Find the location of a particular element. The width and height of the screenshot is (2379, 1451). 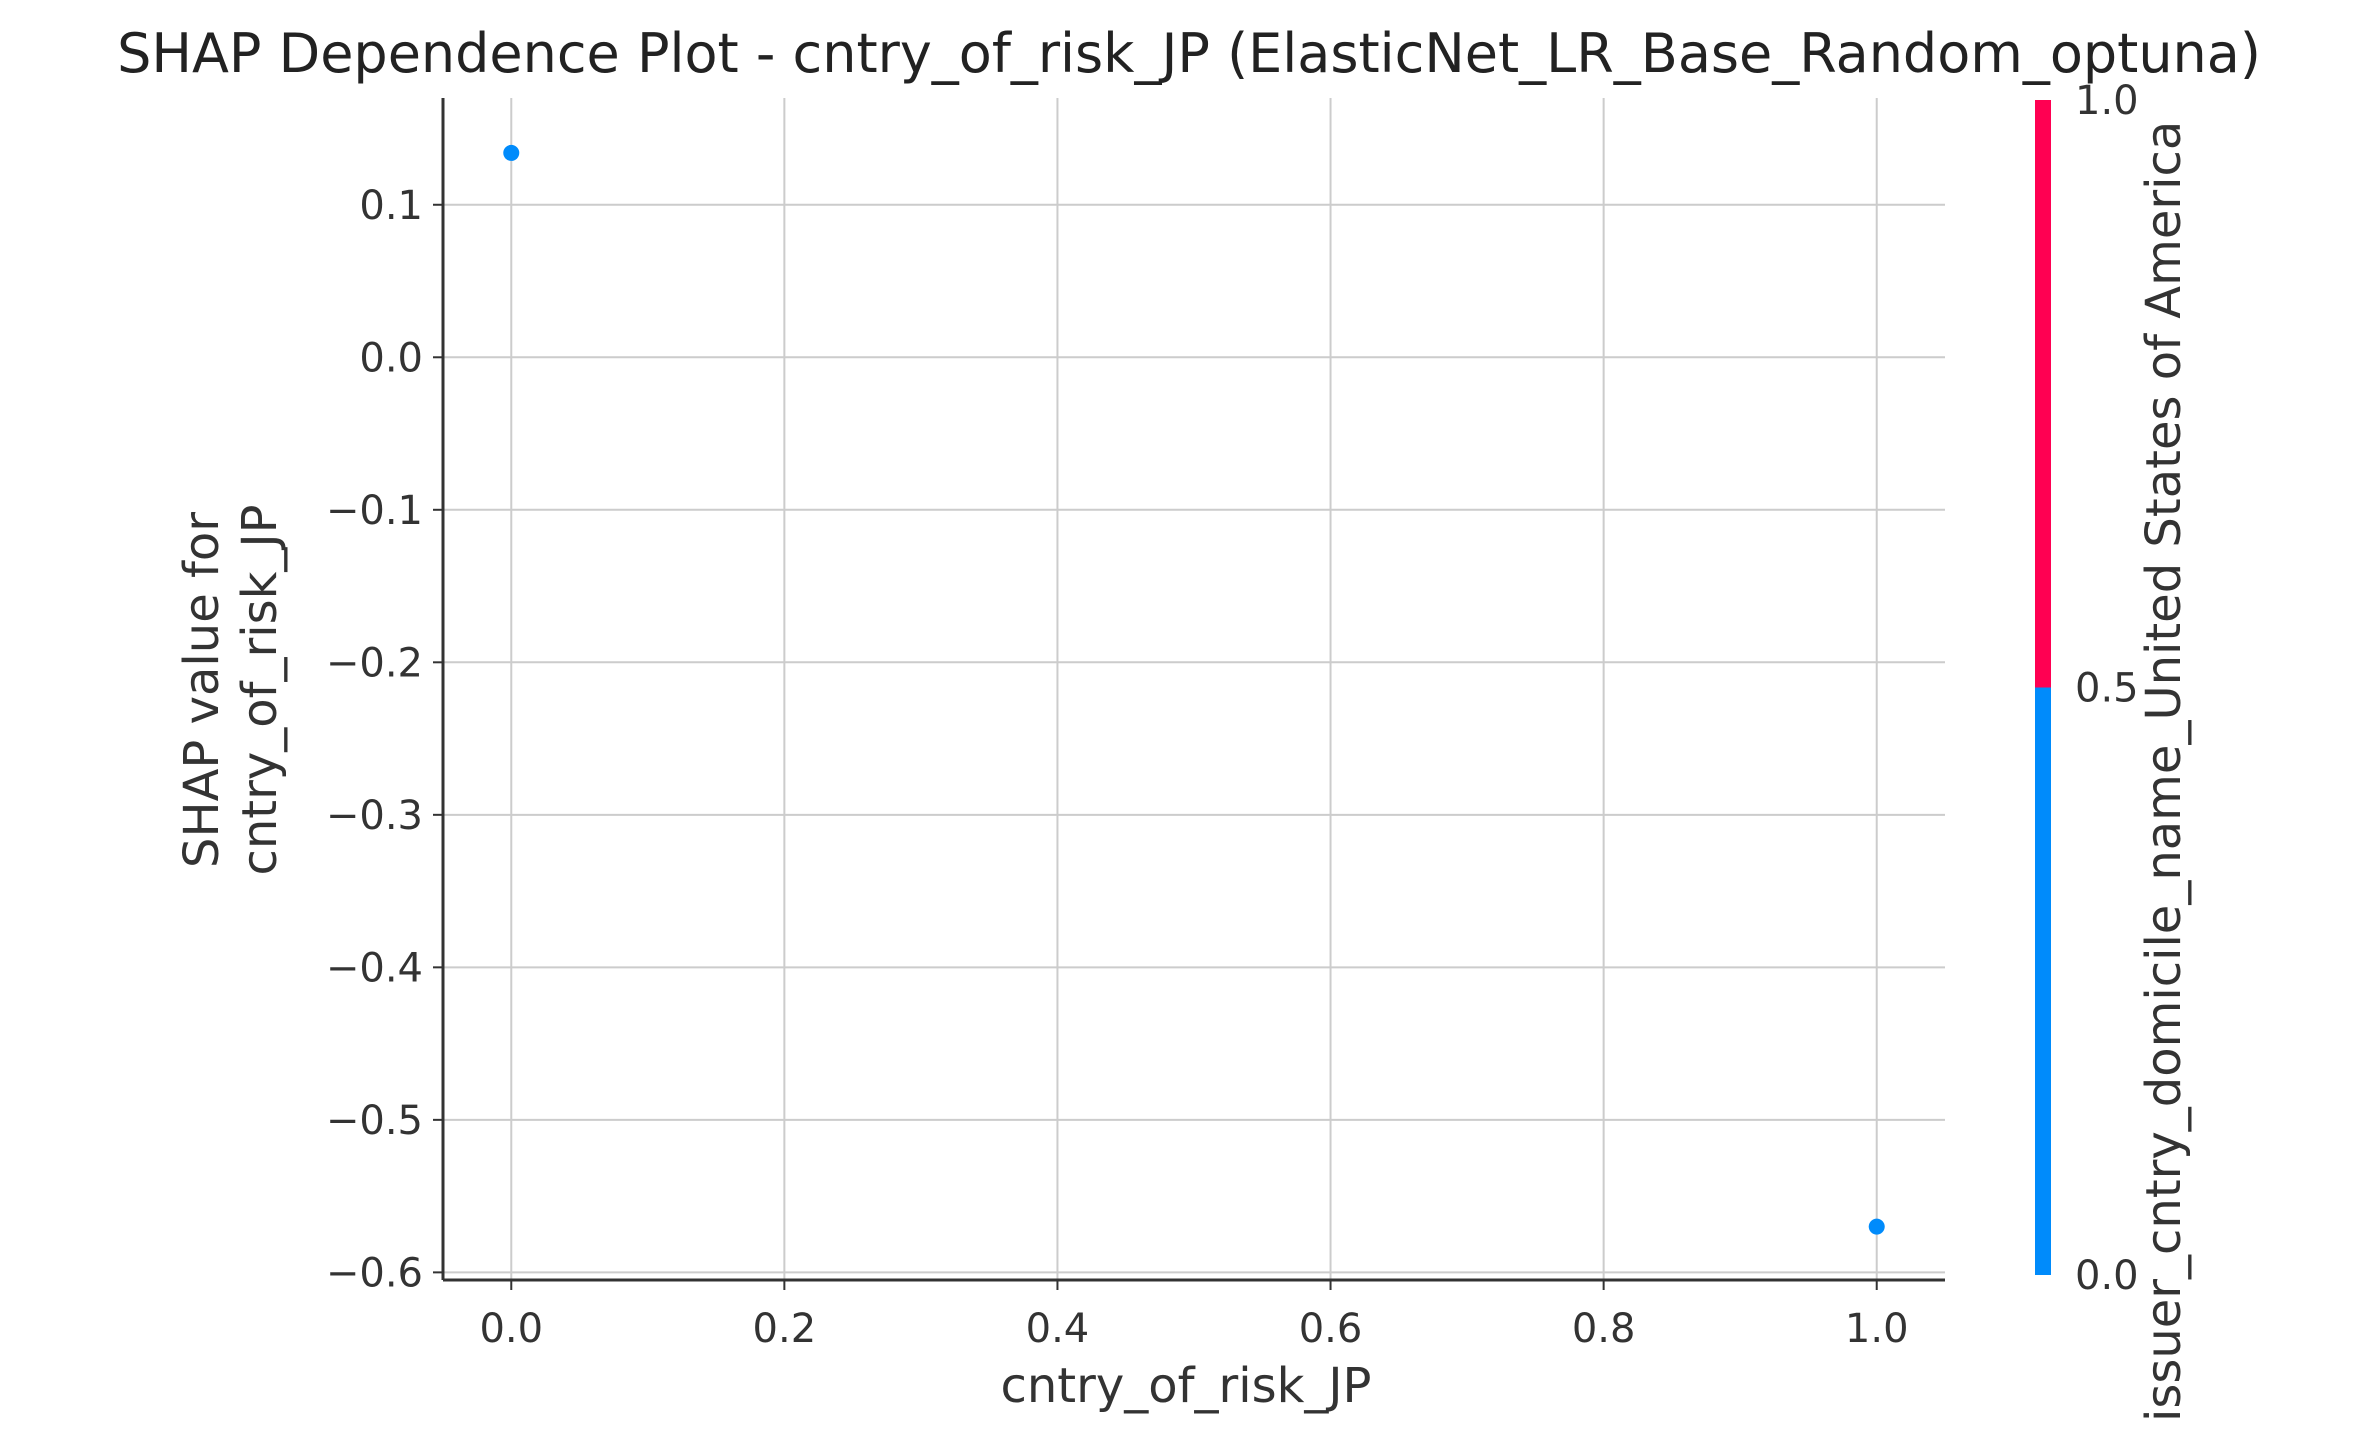

y-tick-label: −0.5 is located at coordinates (374, 1121).